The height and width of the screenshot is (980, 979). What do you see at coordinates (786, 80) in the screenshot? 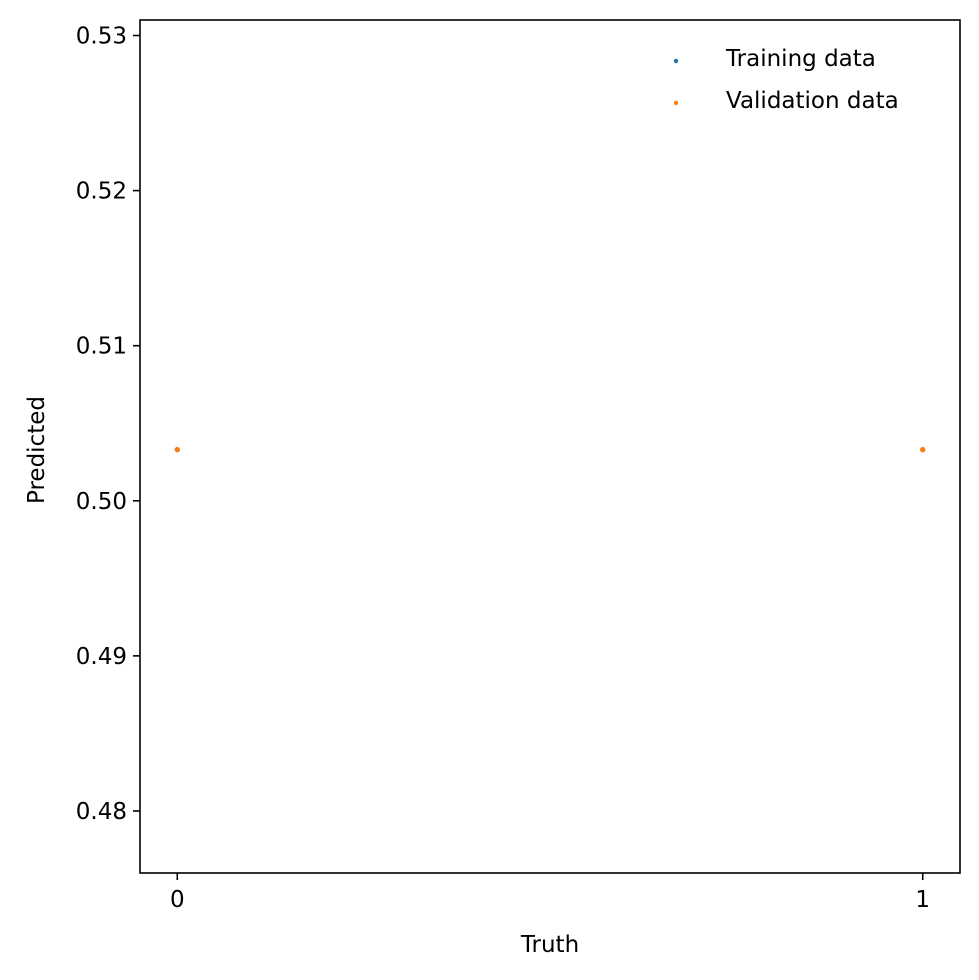
I see `legend: Training data Validation data` at bounding box center [786, 80].